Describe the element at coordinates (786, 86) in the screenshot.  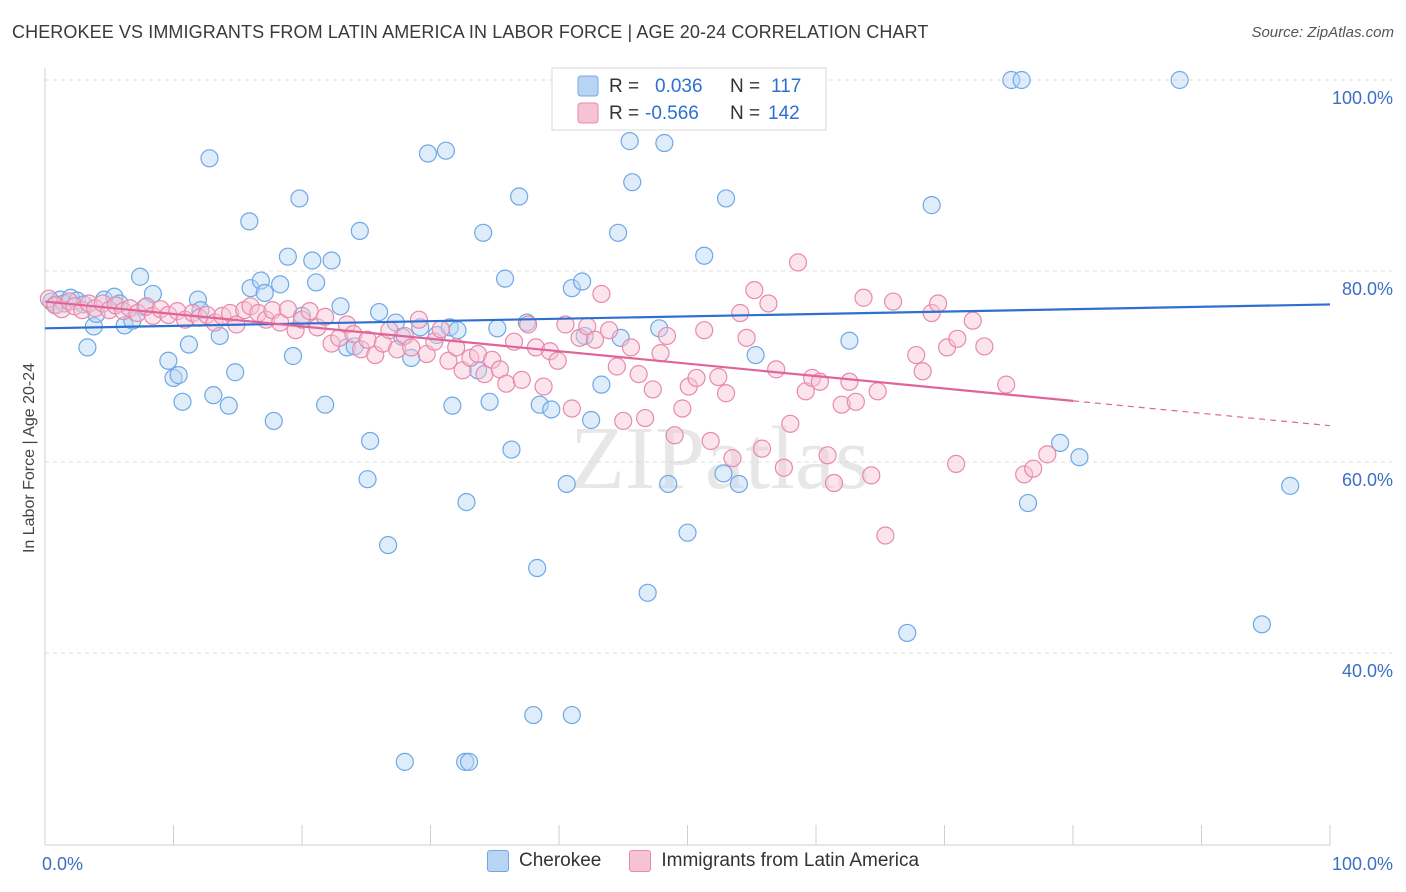
I see `legend-n-value: 117` at that location.